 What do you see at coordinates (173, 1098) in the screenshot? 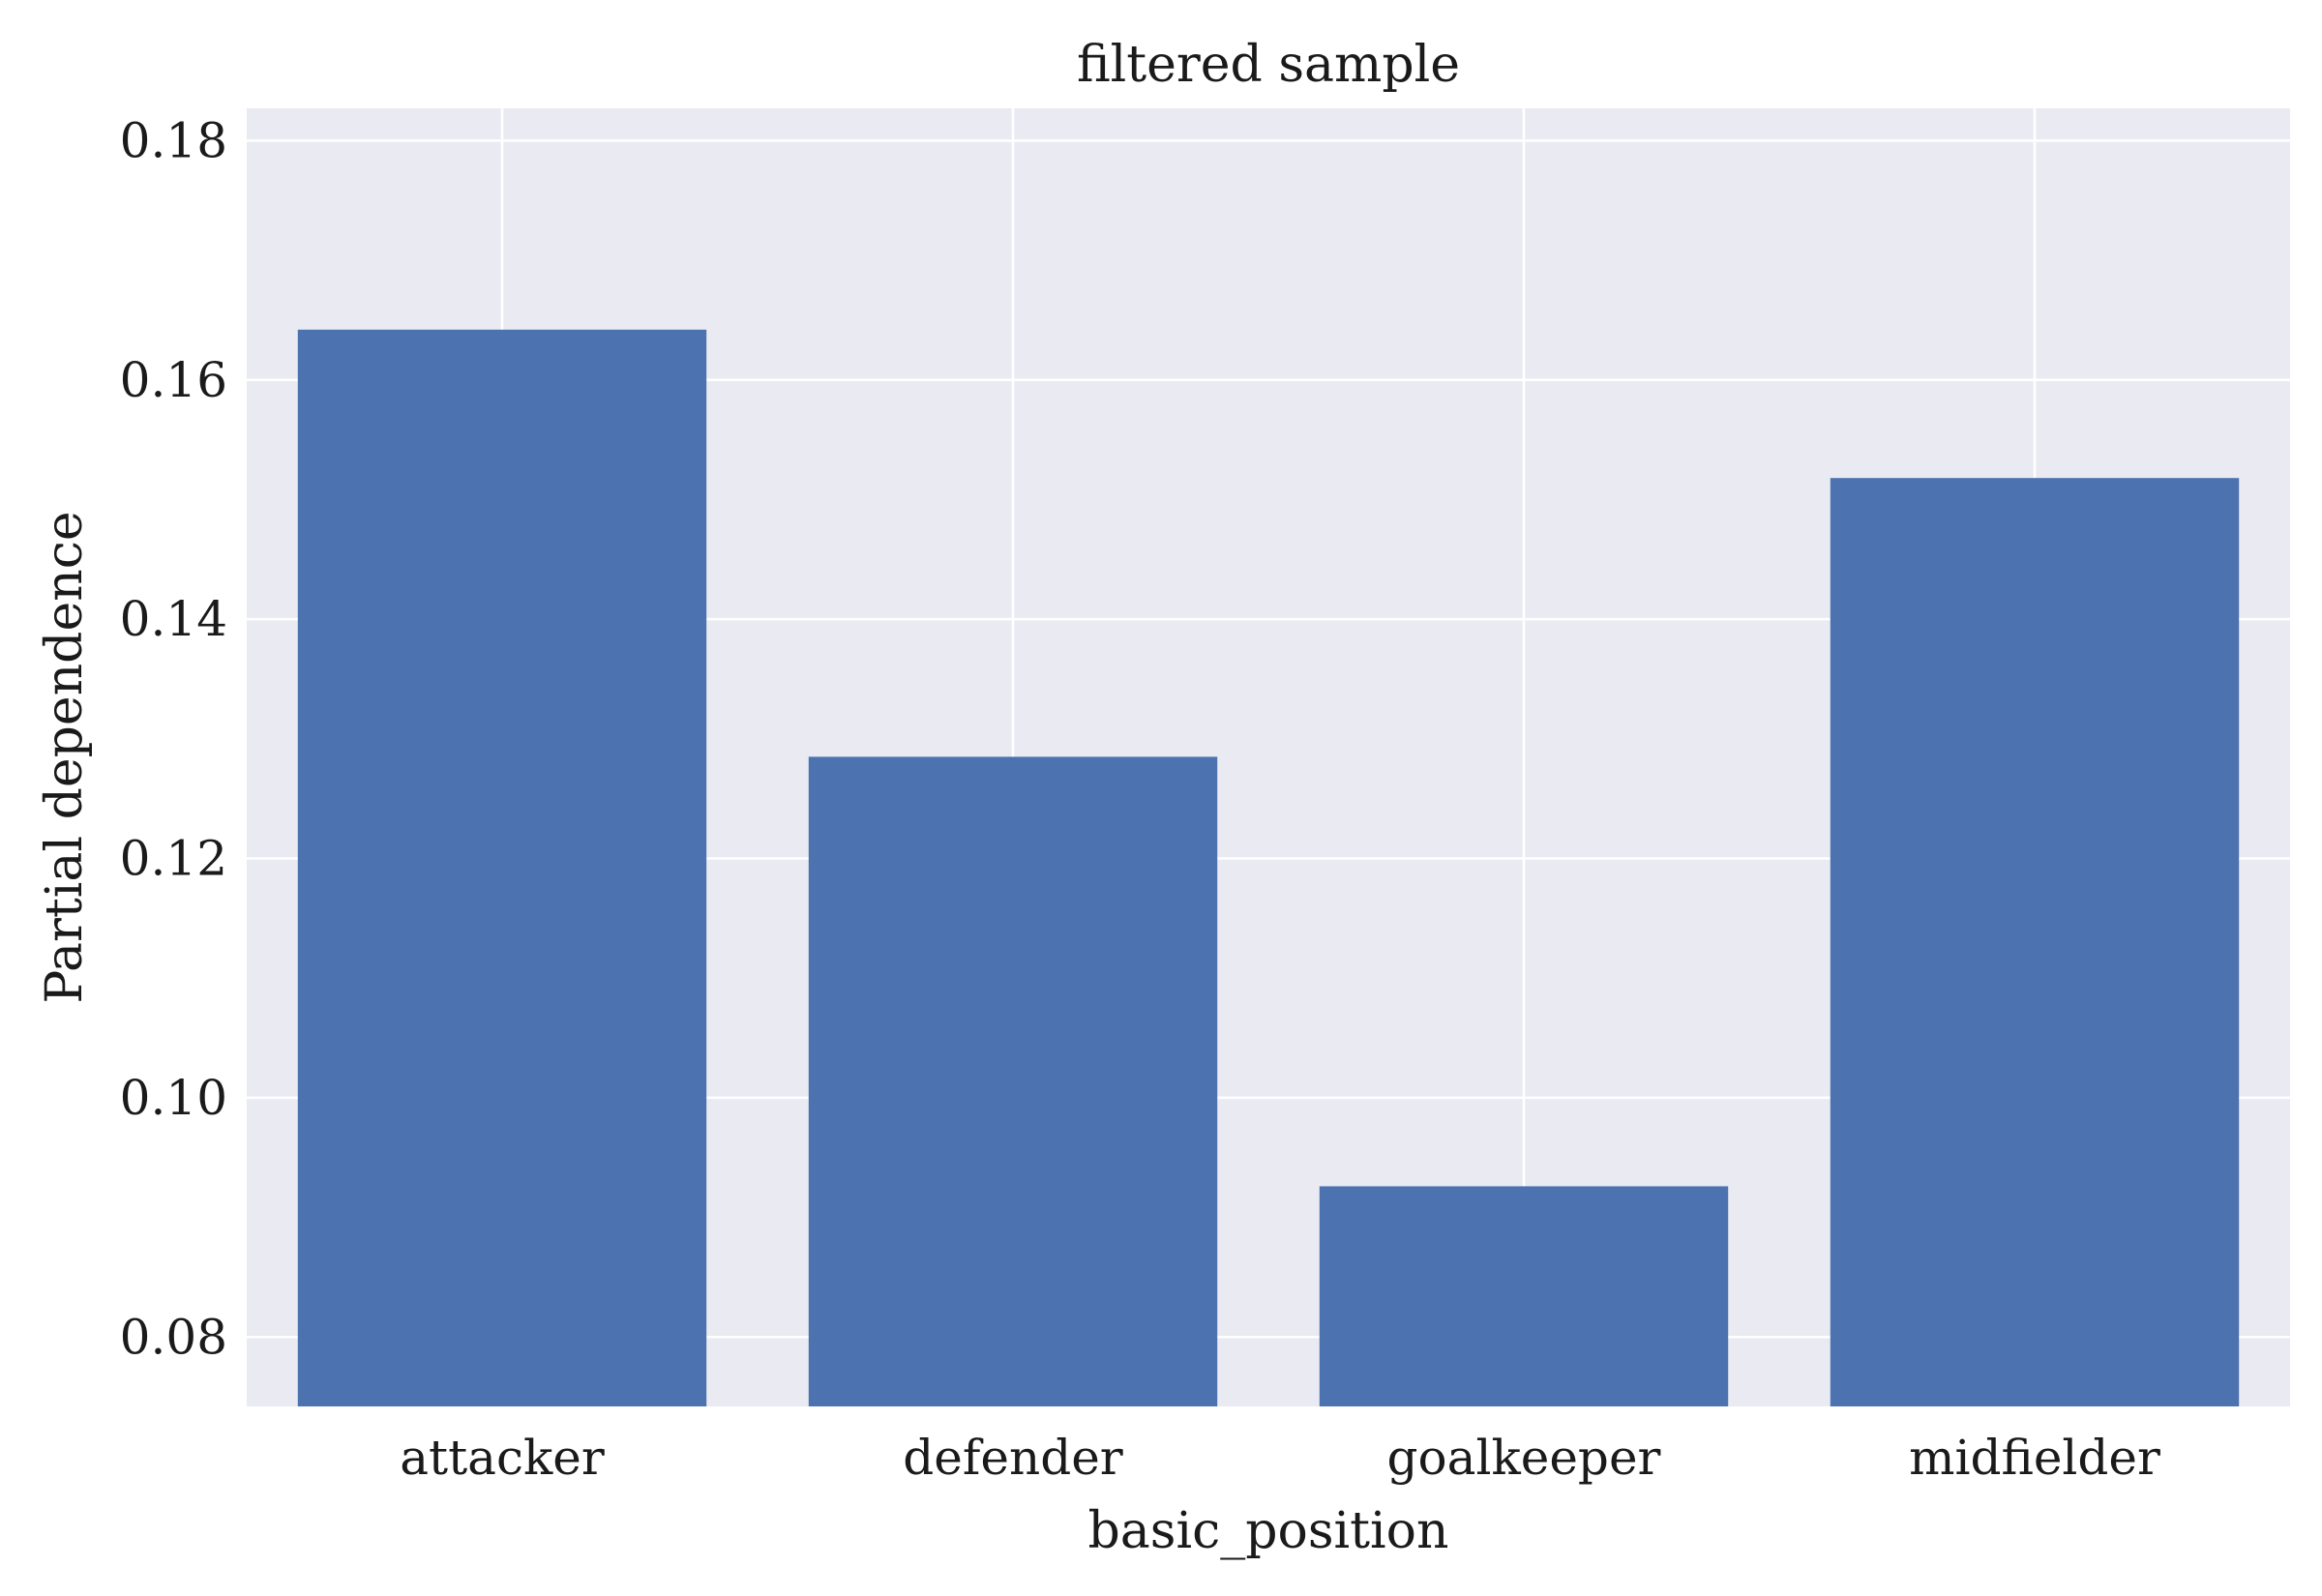
I see `y-tick-label: 0.10` at bounding box center [173, 1098].